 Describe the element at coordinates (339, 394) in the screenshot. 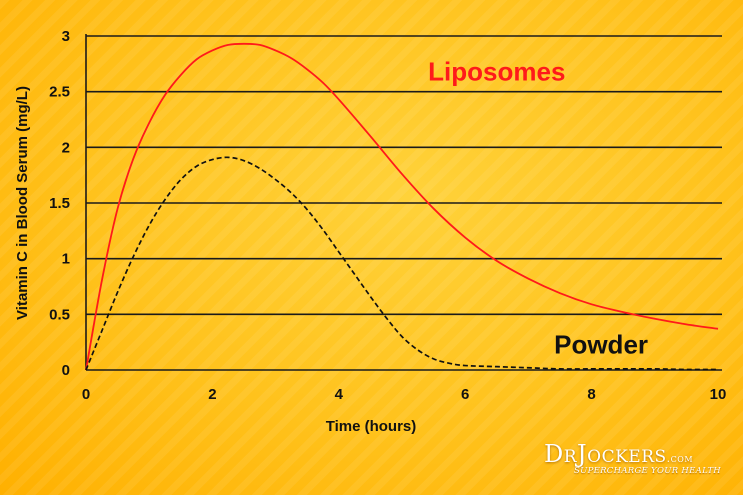

I see `x-tick-label: 4` at that location.